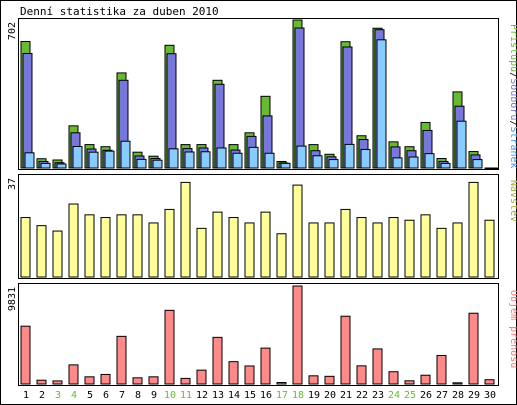 Image resolution: width=517 pixels, height=405 pixels. I want to click on day-tick-label: 1, so click(26, 395).